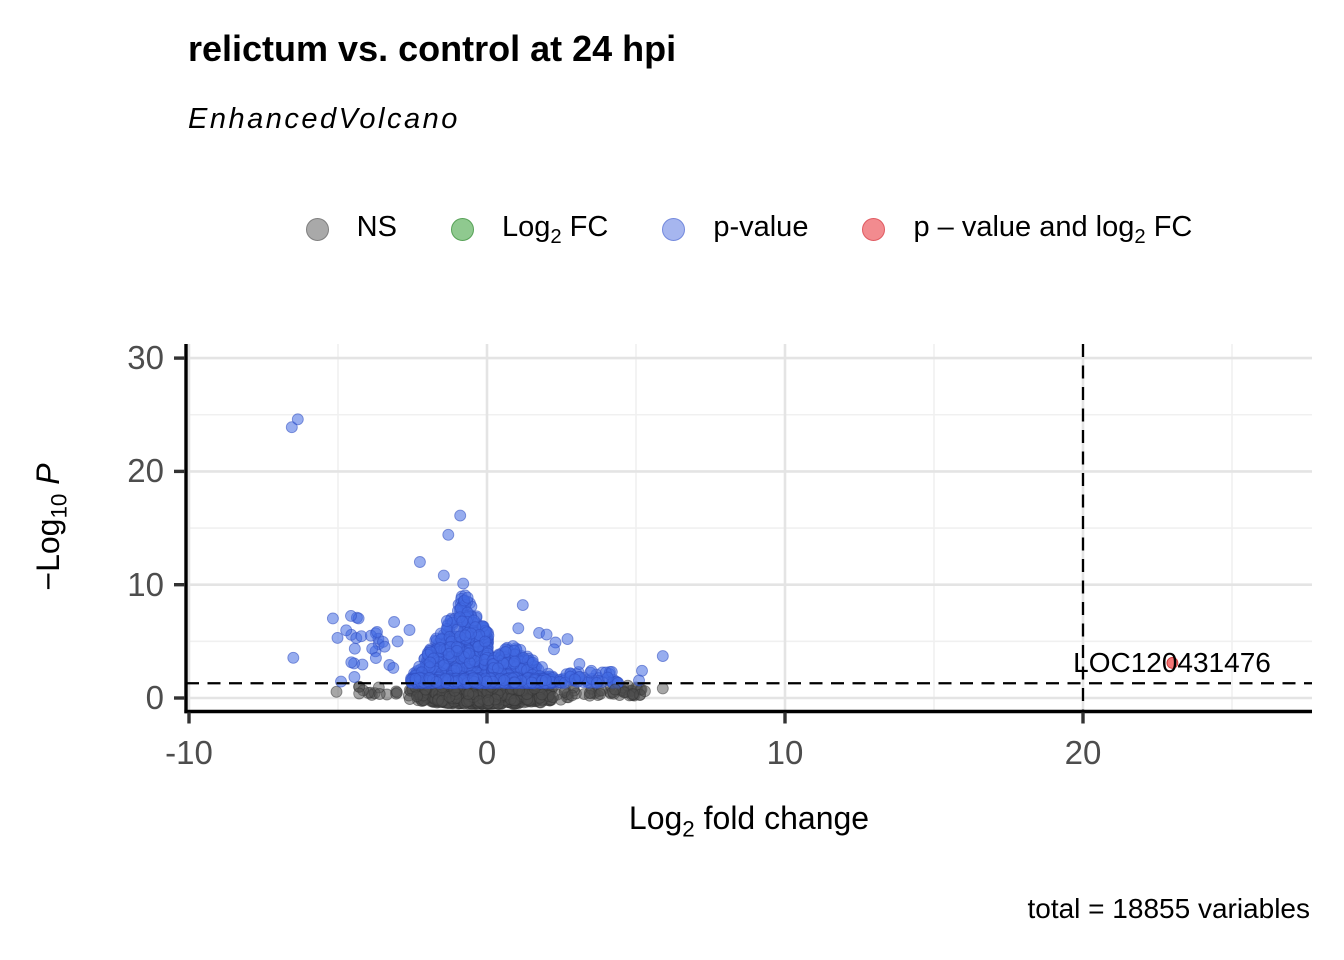  I want to click on legend-item-pvalue-and-log2fc: p – value and log2 FC, so click(1027, 230).